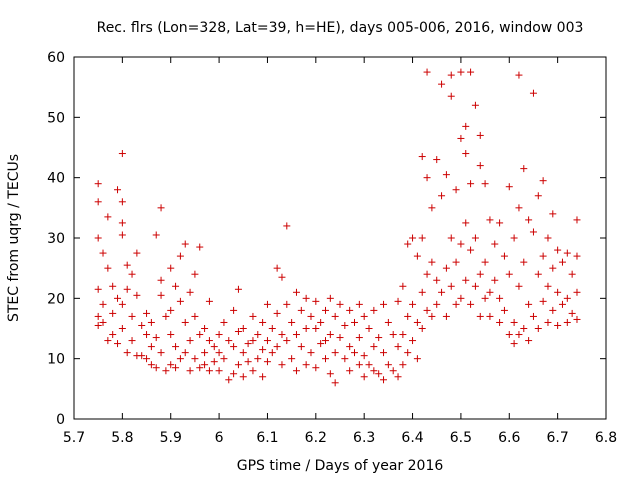 This screenshot has height=480, width=640. What do you see at coordinates (461, 438) in the screenshot?
I see `x-tick-label: 6.5` at bounding box center [461, 438].